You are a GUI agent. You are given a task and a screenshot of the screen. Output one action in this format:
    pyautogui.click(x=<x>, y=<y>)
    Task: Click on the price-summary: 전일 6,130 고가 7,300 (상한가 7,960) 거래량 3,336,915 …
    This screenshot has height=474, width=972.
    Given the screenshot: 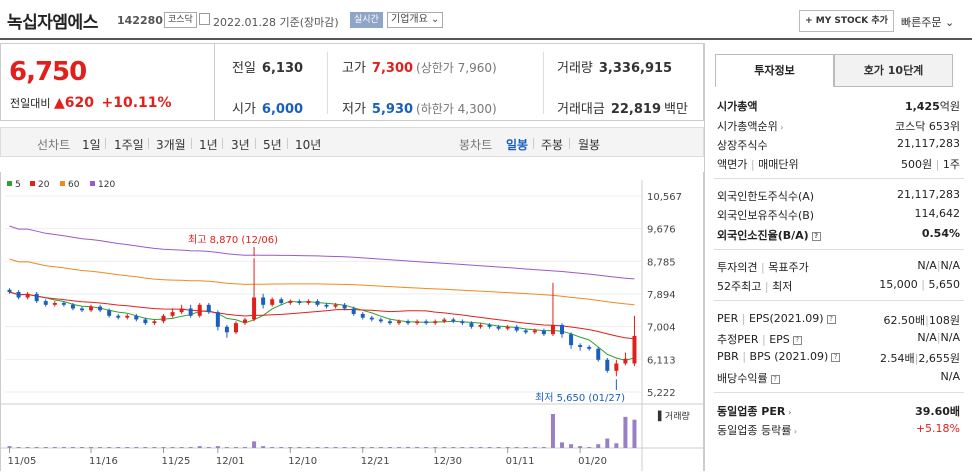 What is the action you would take?
    pyautogui.click(x=459, y=82)
    